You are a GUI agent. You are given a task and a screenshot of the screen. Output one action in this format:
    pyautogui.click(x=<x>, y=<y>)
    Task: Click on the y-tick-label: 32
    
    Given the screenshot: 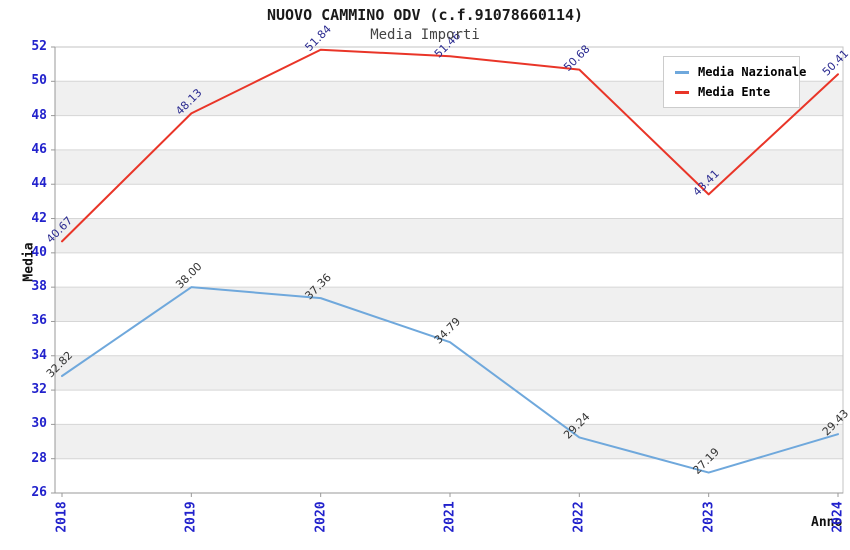 What is the action you would take?
    pyautogui.click(x=39, y=390)
    